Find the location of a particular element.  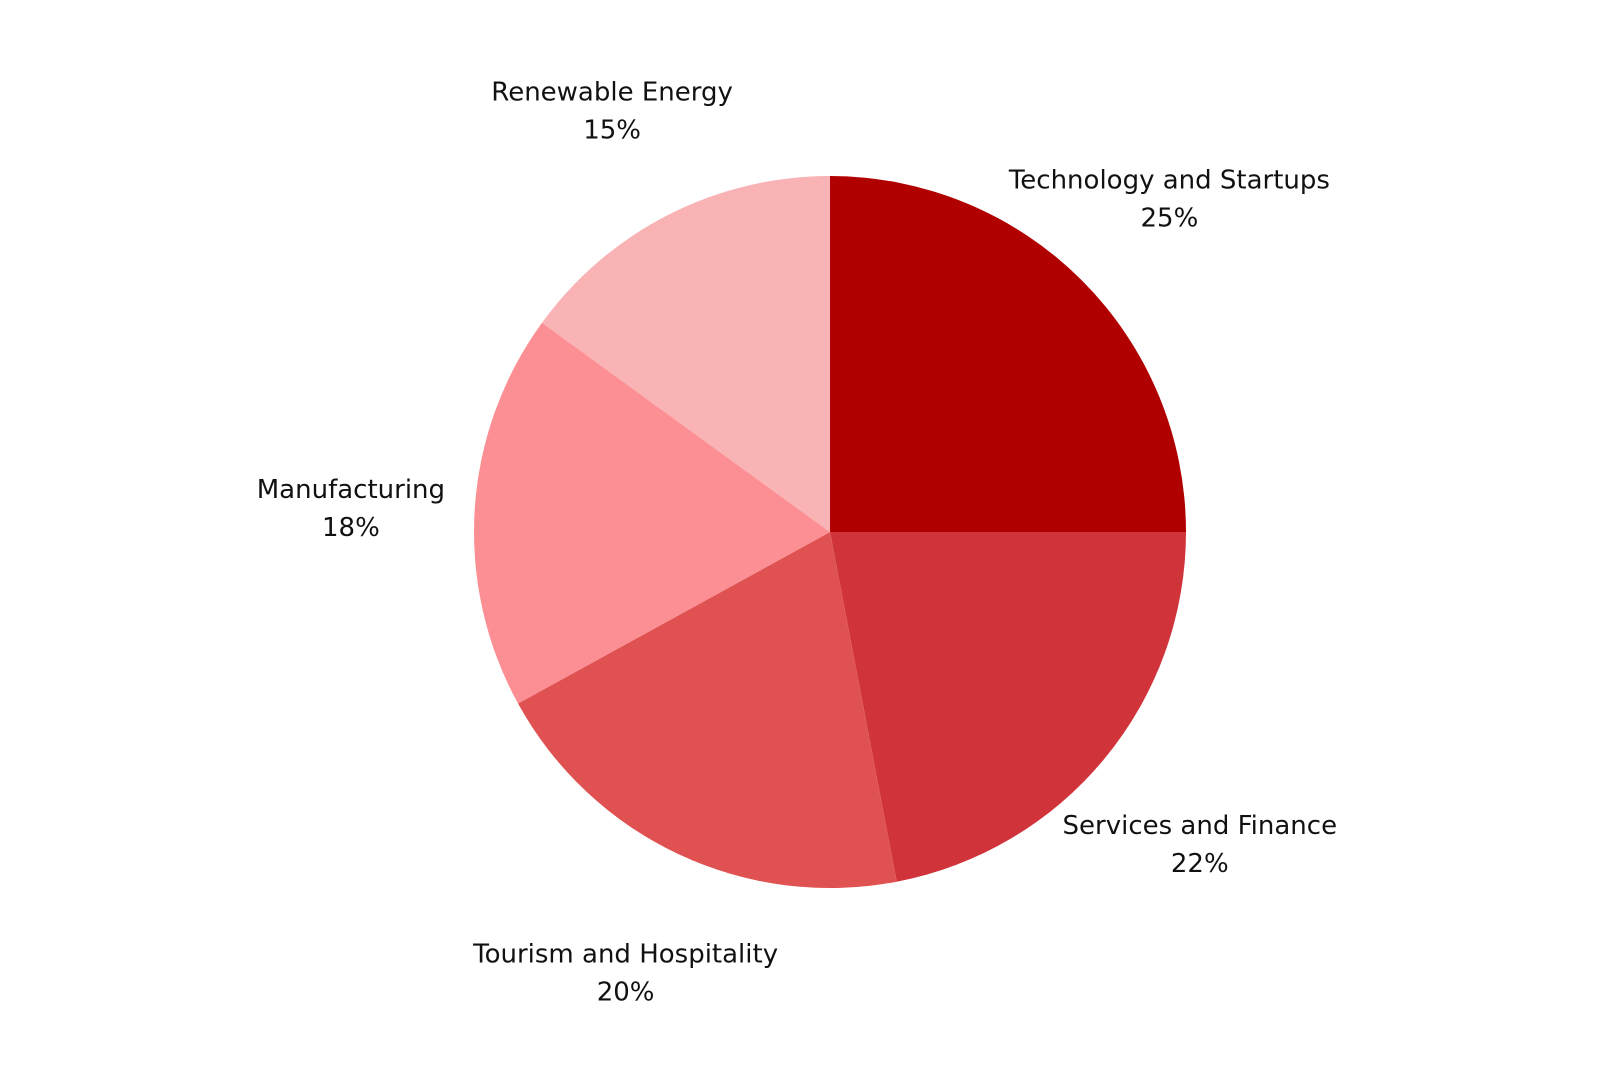

pie-slice-technology-and-startups is located at coordinates (1008, 354).